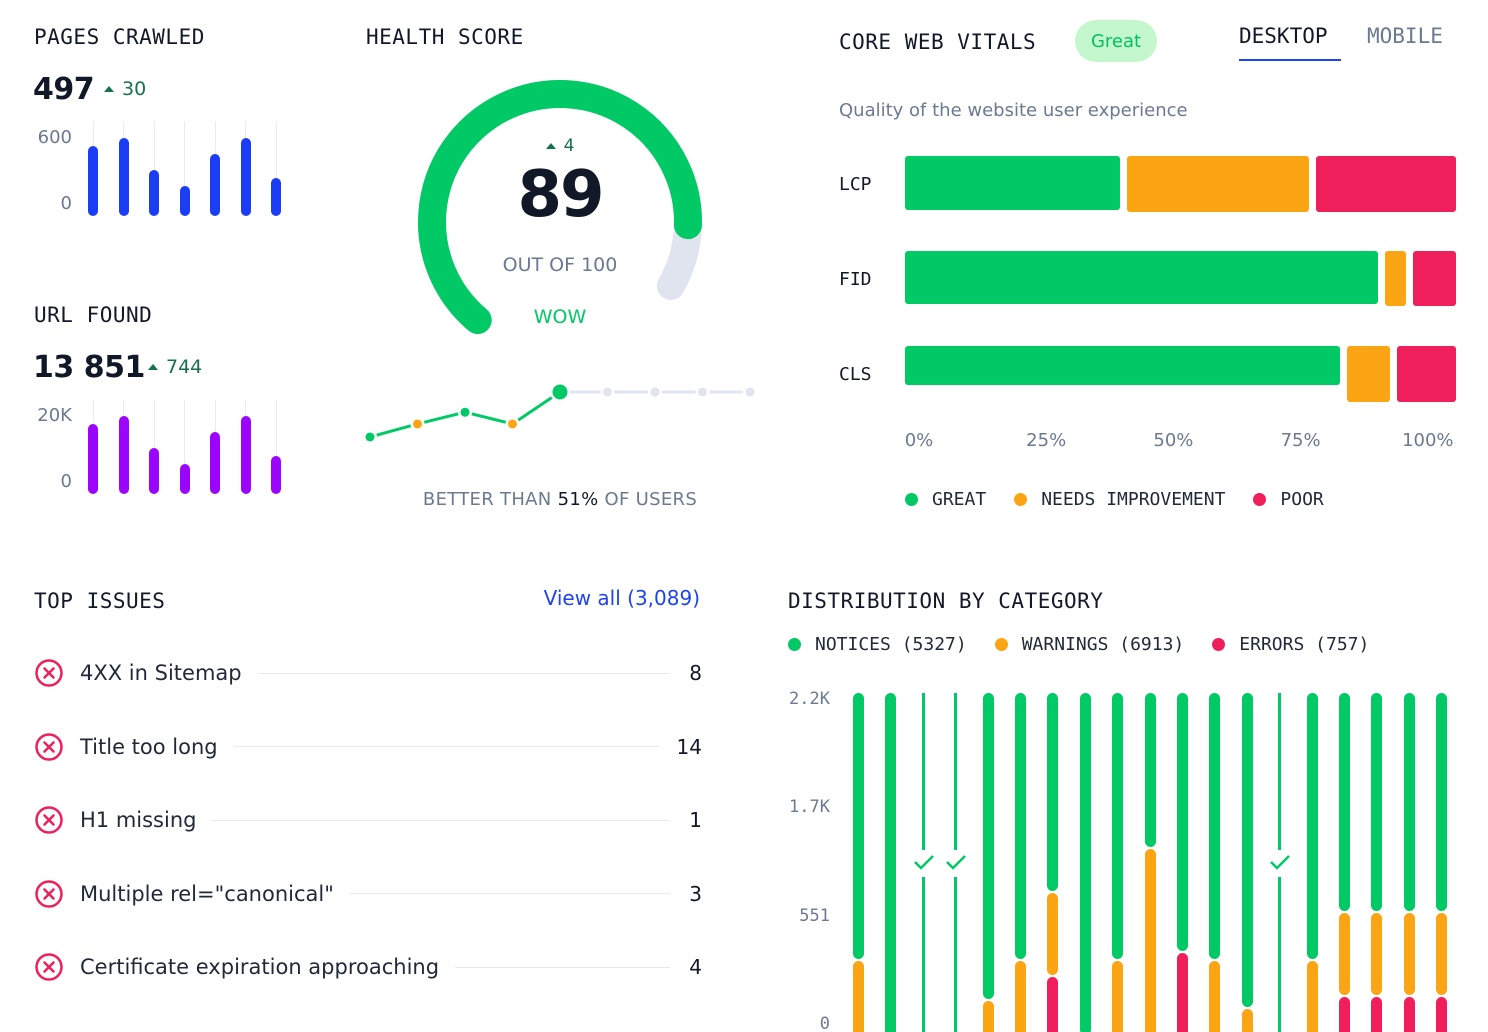 The image size is (1488, 1032). I want to click on issue-leader-line, so click(441, 820).